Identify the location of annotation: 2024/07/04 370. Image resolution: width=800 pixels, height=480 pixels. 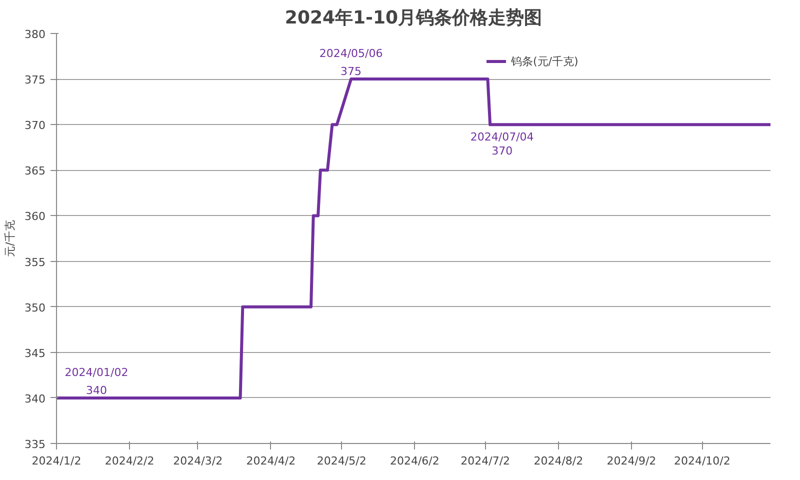
(502, 144).